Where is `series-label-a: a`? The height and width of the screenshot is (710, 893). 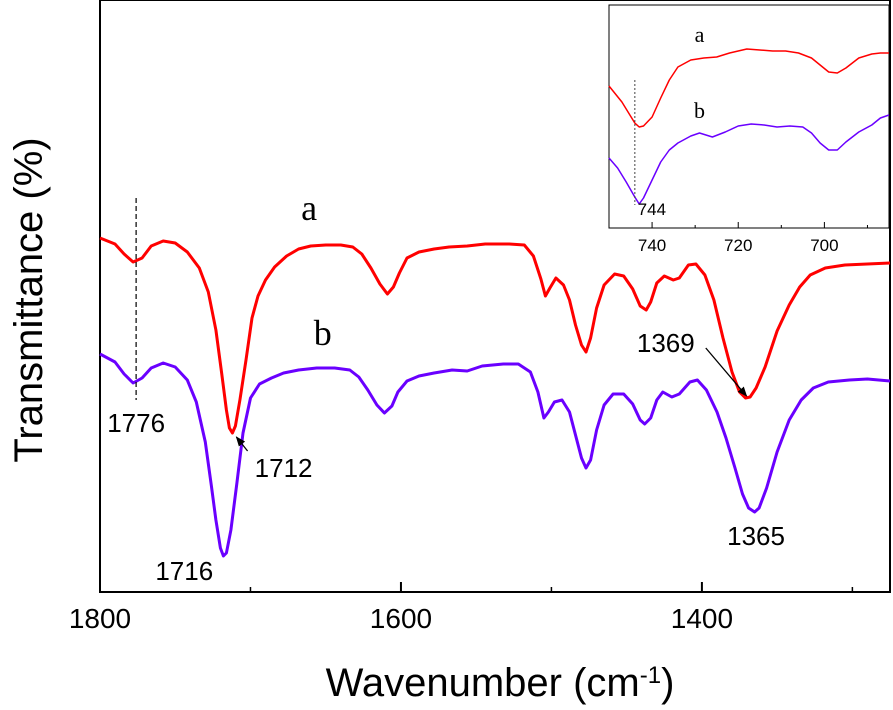 series-label-a: a is located at coordinates (309, 208).